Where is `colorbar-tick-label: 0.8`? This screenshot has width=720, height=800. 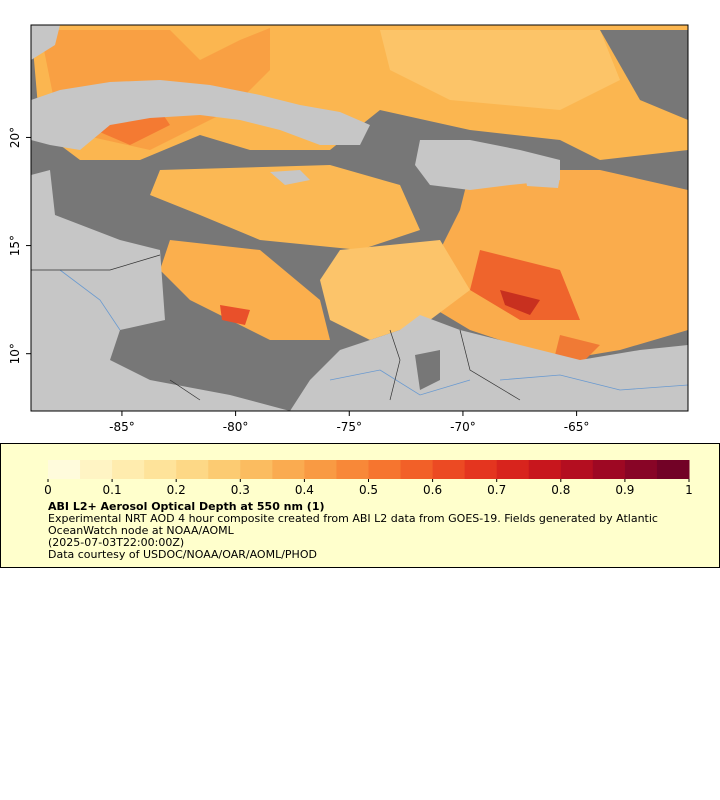 colorbar-tick-label: 0.8 is located at coordinates (560, 490).